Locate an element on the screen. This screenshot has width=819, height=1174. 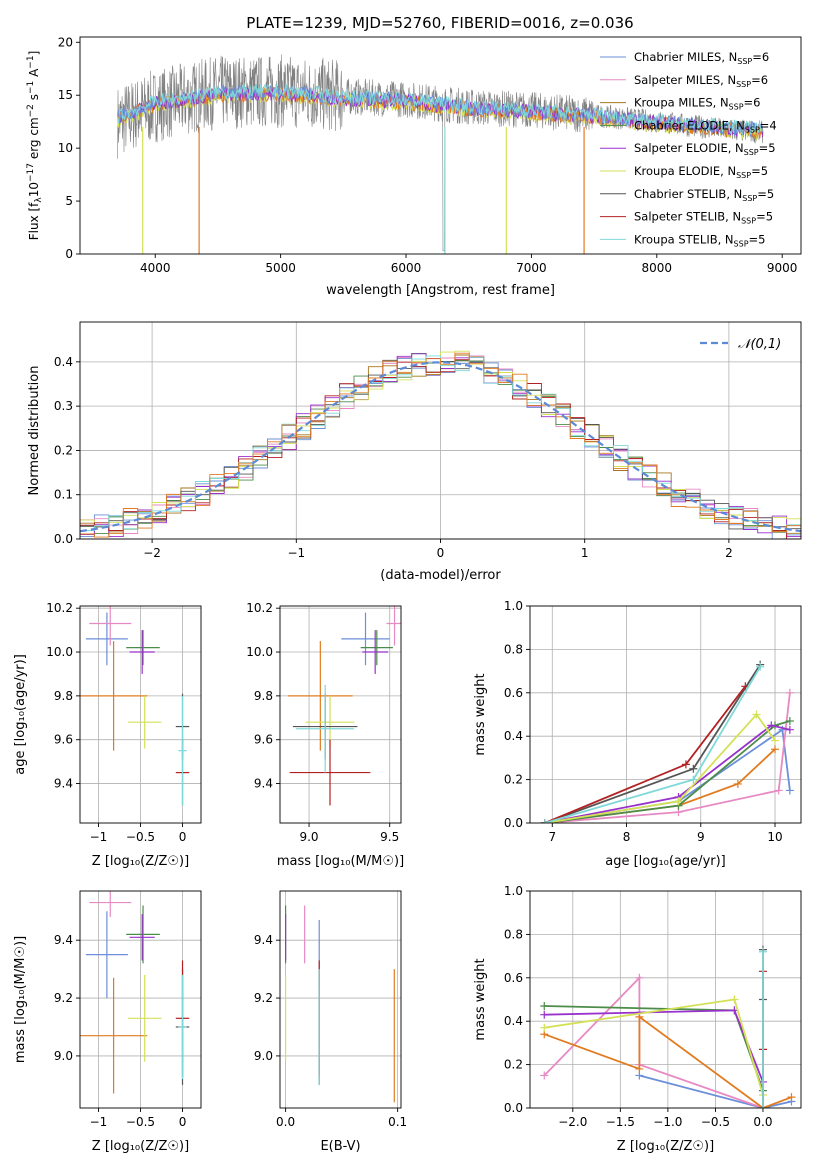
y-tick-label: 10.2 is located at coordinates (259, 608).